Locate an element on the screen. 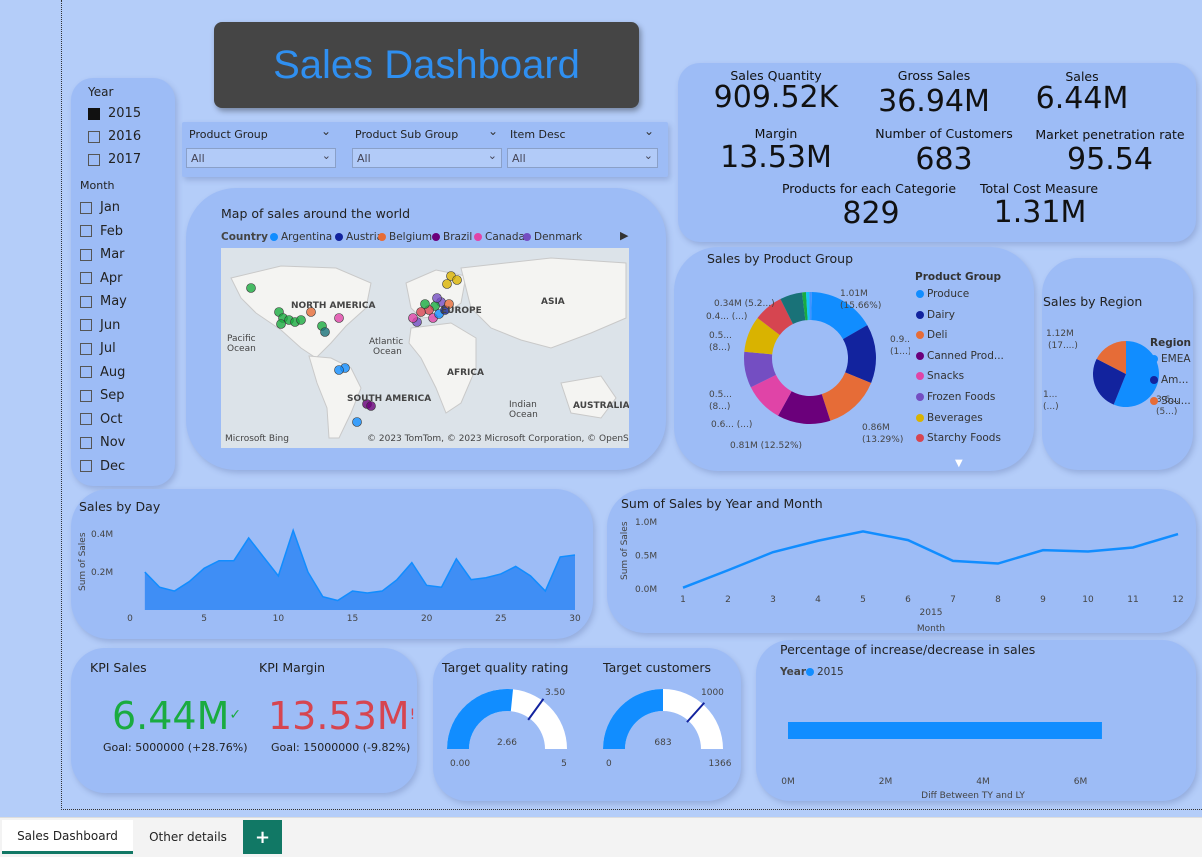 Image resolution: width=1202 pixels, height=857 pixels. pct-change-chart: 0M 2M 4M 6M Diff Between TY and LY is located at coordinates (976, 746).